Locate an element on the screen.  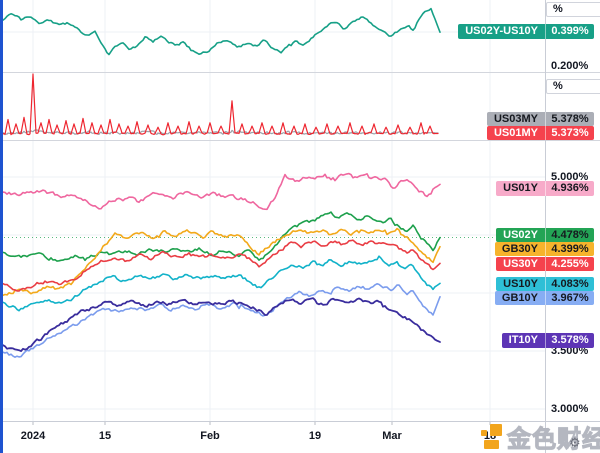
time-axis-label-Mar: Mar is located at coordinates (392, 436).